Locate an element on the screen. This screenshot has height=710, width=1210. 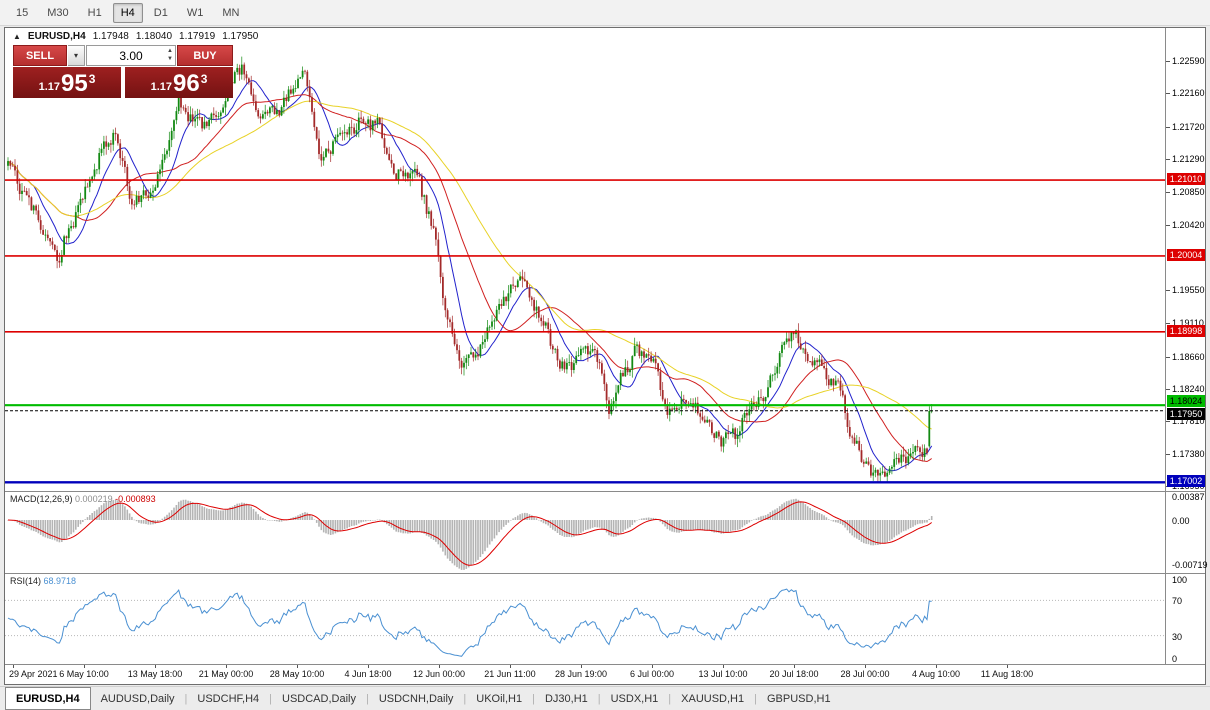
volume-dropdown-button: ▾ is located at coordinates (76, 55).